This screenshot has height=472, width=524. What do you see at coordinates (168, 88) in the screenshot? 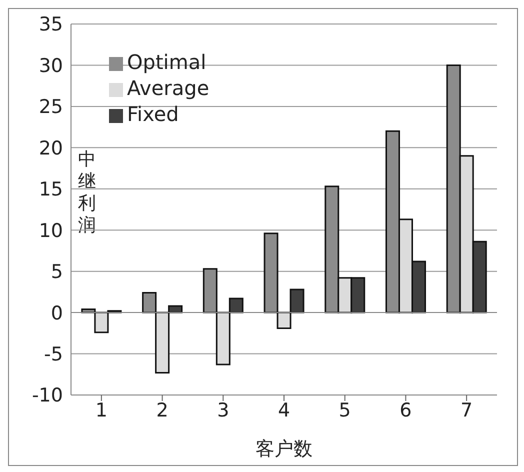
I see `legend-label: Average` at bounding box center [168, 88].